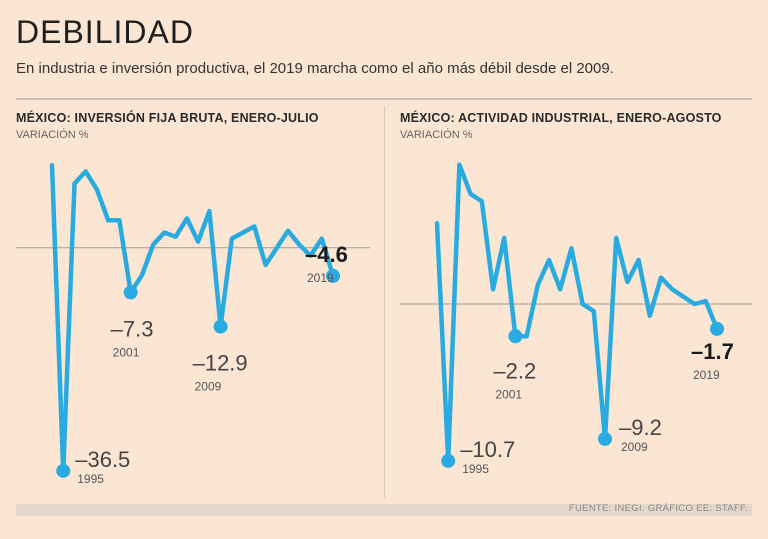 The image size is (768, 539). What do you see at coordinates (487, 449) in the screenshot?
I see `value-label-1995: –10.7` at bounding box center [487, 449].